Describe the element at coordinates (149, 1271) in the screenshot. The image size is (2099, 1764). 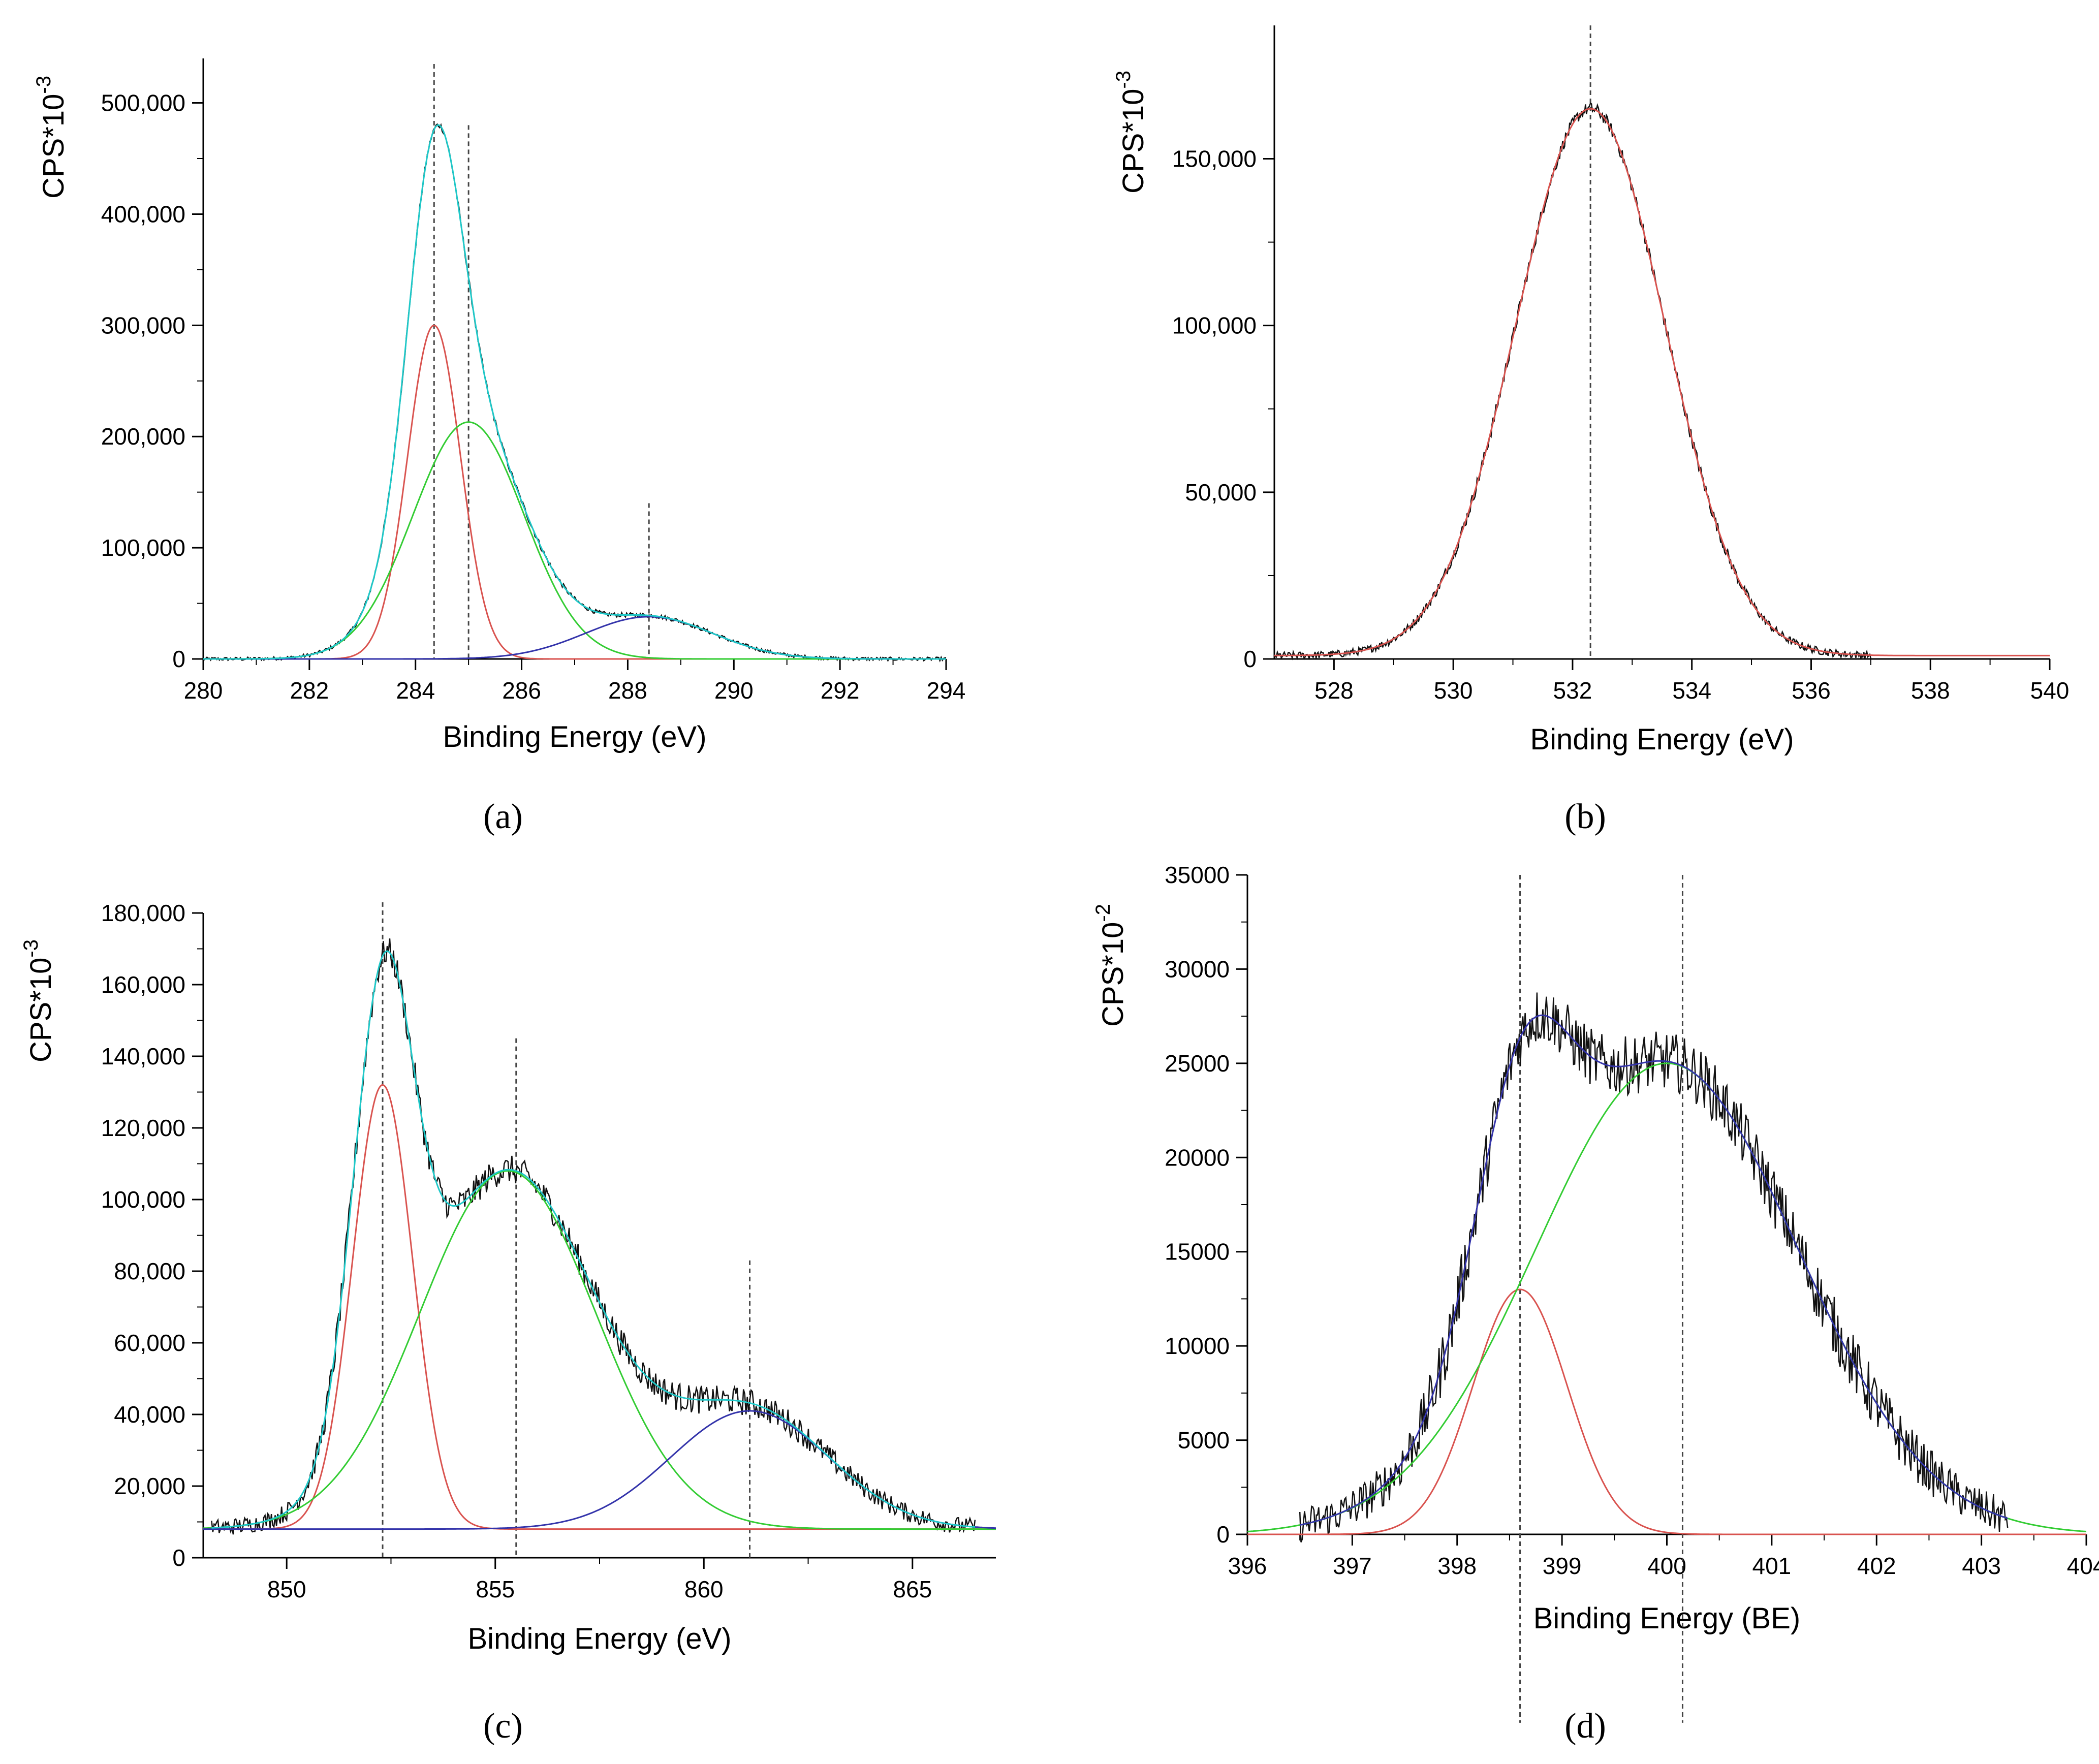
I see `y-tick-label: 80,000` at that location.